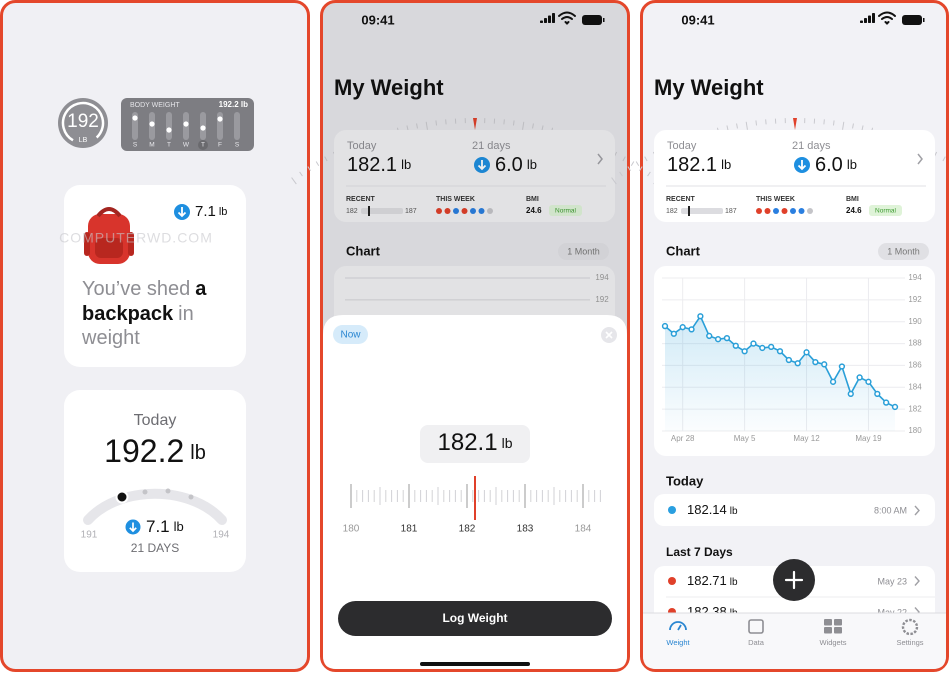  What do you see at coordinates (474, 176) in the screenshot?
I see `summary-card` at bounding box center [474, 176].